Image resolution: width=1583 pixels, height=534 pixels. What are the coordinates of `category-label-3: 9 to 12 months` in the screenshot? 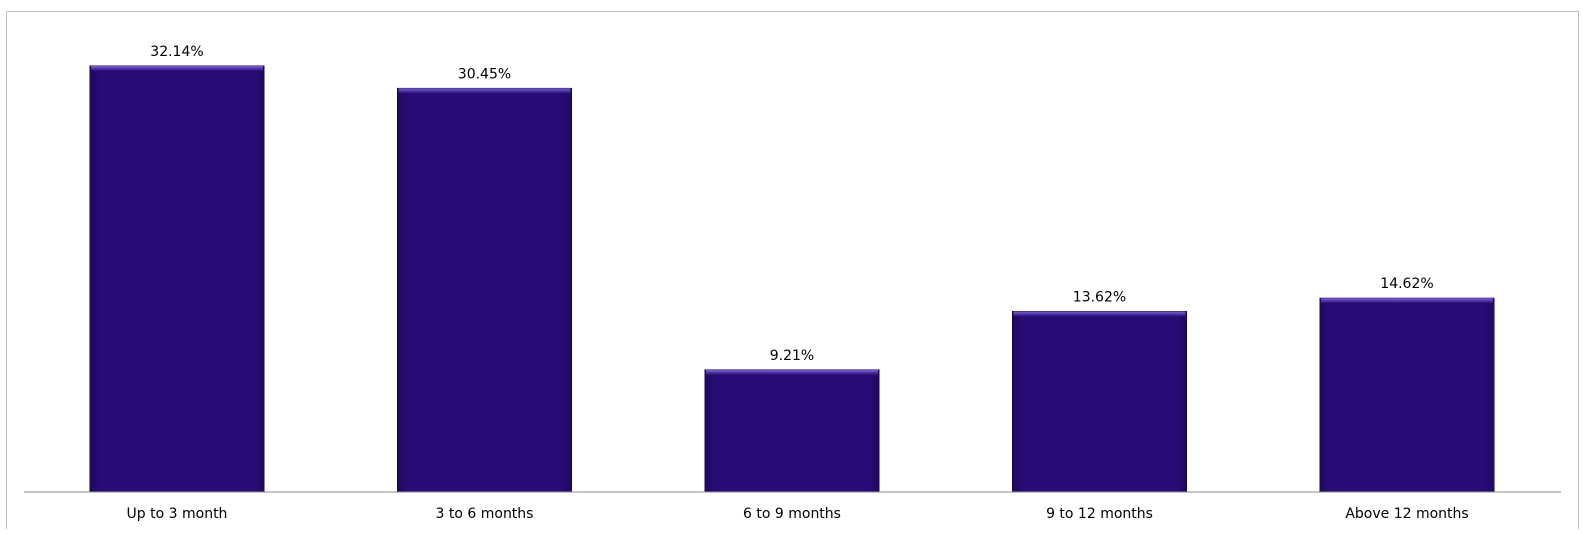 It's located at (1099, 514).